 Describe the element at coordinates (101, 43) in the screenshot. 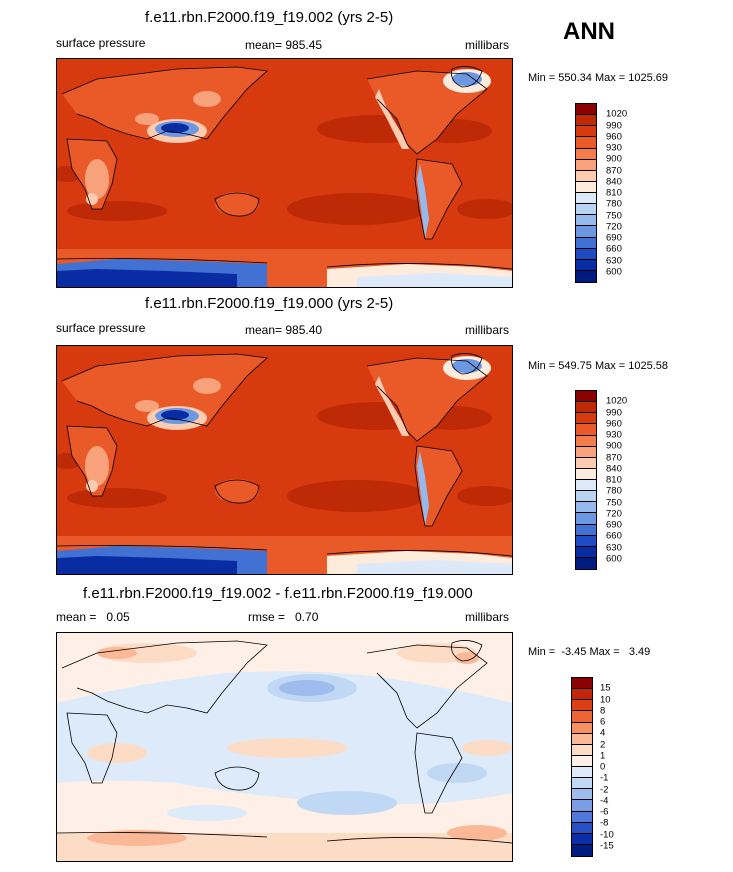

I see `panel1-variable-label: surface pressure` at that location.